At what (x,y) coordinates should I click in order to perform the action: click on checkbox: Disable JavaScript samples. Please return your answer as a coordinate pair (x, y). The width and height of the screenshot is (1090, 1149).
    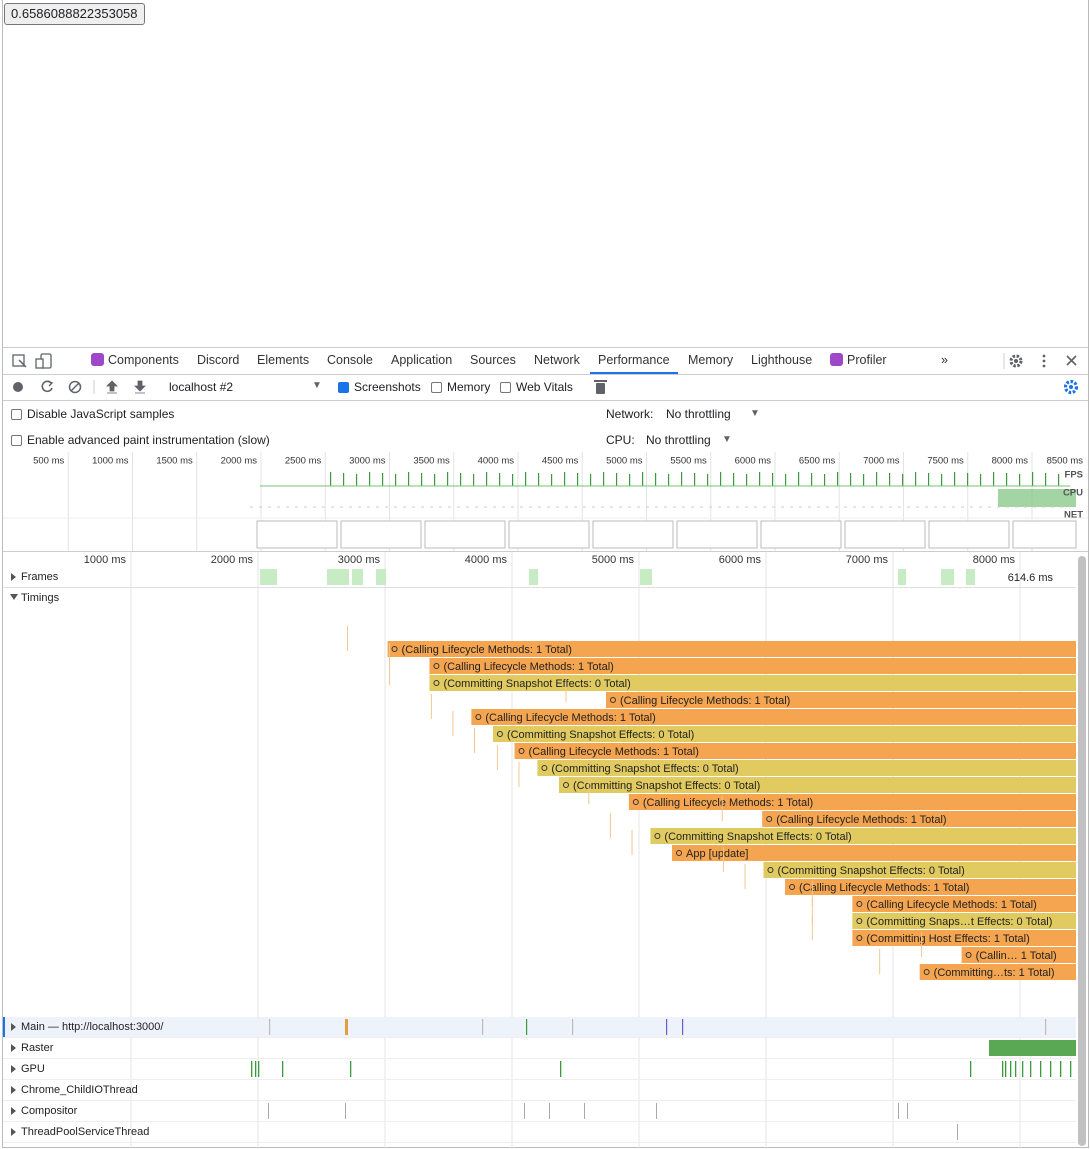
    Looking at the image, I should click on (92, 414).